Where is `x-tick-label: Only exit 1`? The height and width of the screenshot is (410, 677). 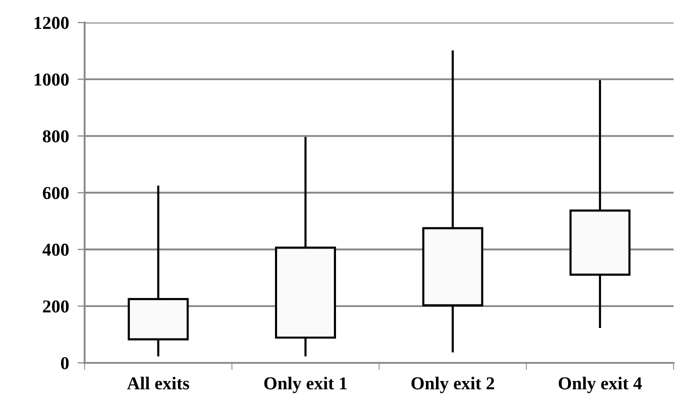
x-tick-label: Only exit 1 is located at coordinates (305, 385).